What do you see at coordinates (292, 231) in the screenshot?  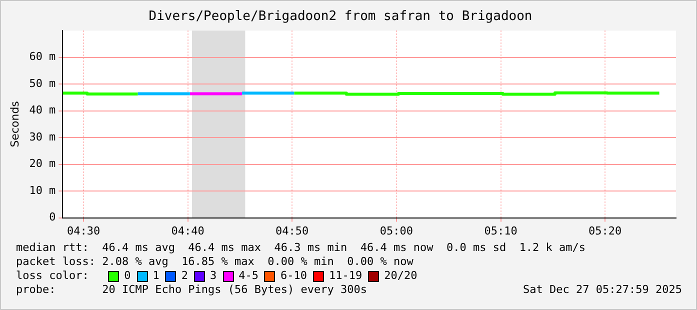 I see `x-tick-label: 04:50` at bounding box center [292, 231].